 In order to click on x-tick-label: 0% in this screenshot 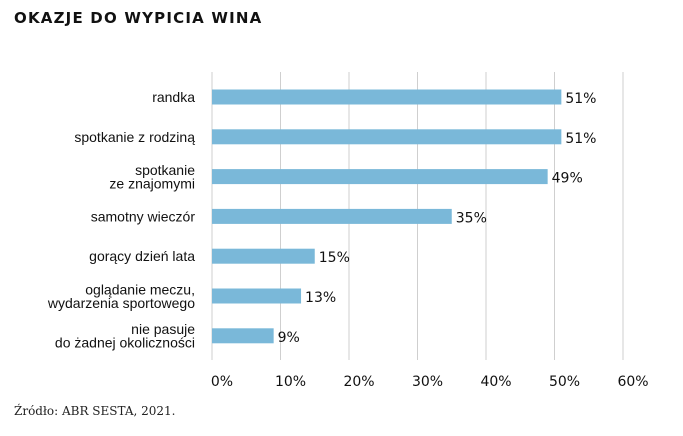, I will do `click(222, 382)`.